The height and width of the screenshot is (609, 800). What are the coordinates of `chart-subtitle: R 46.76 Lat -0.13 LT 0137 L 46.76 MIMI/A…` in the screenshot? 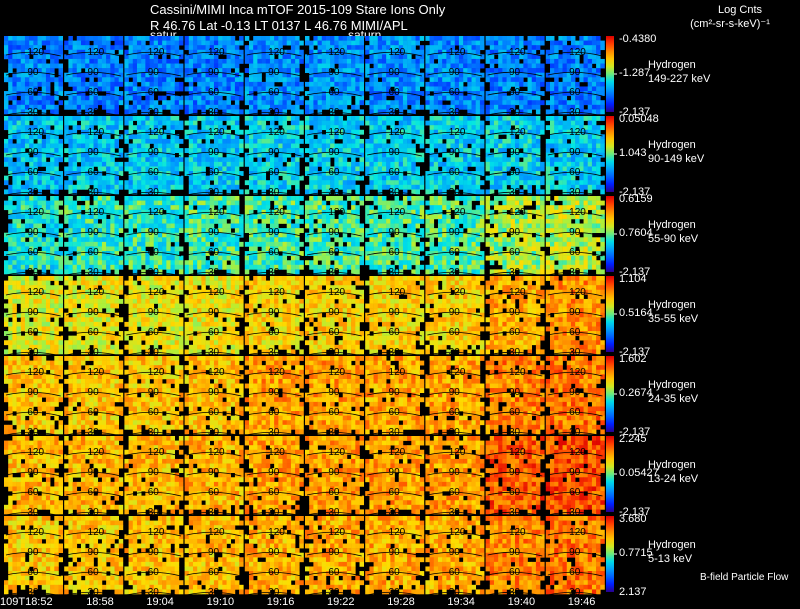 It's located at (279, 25).